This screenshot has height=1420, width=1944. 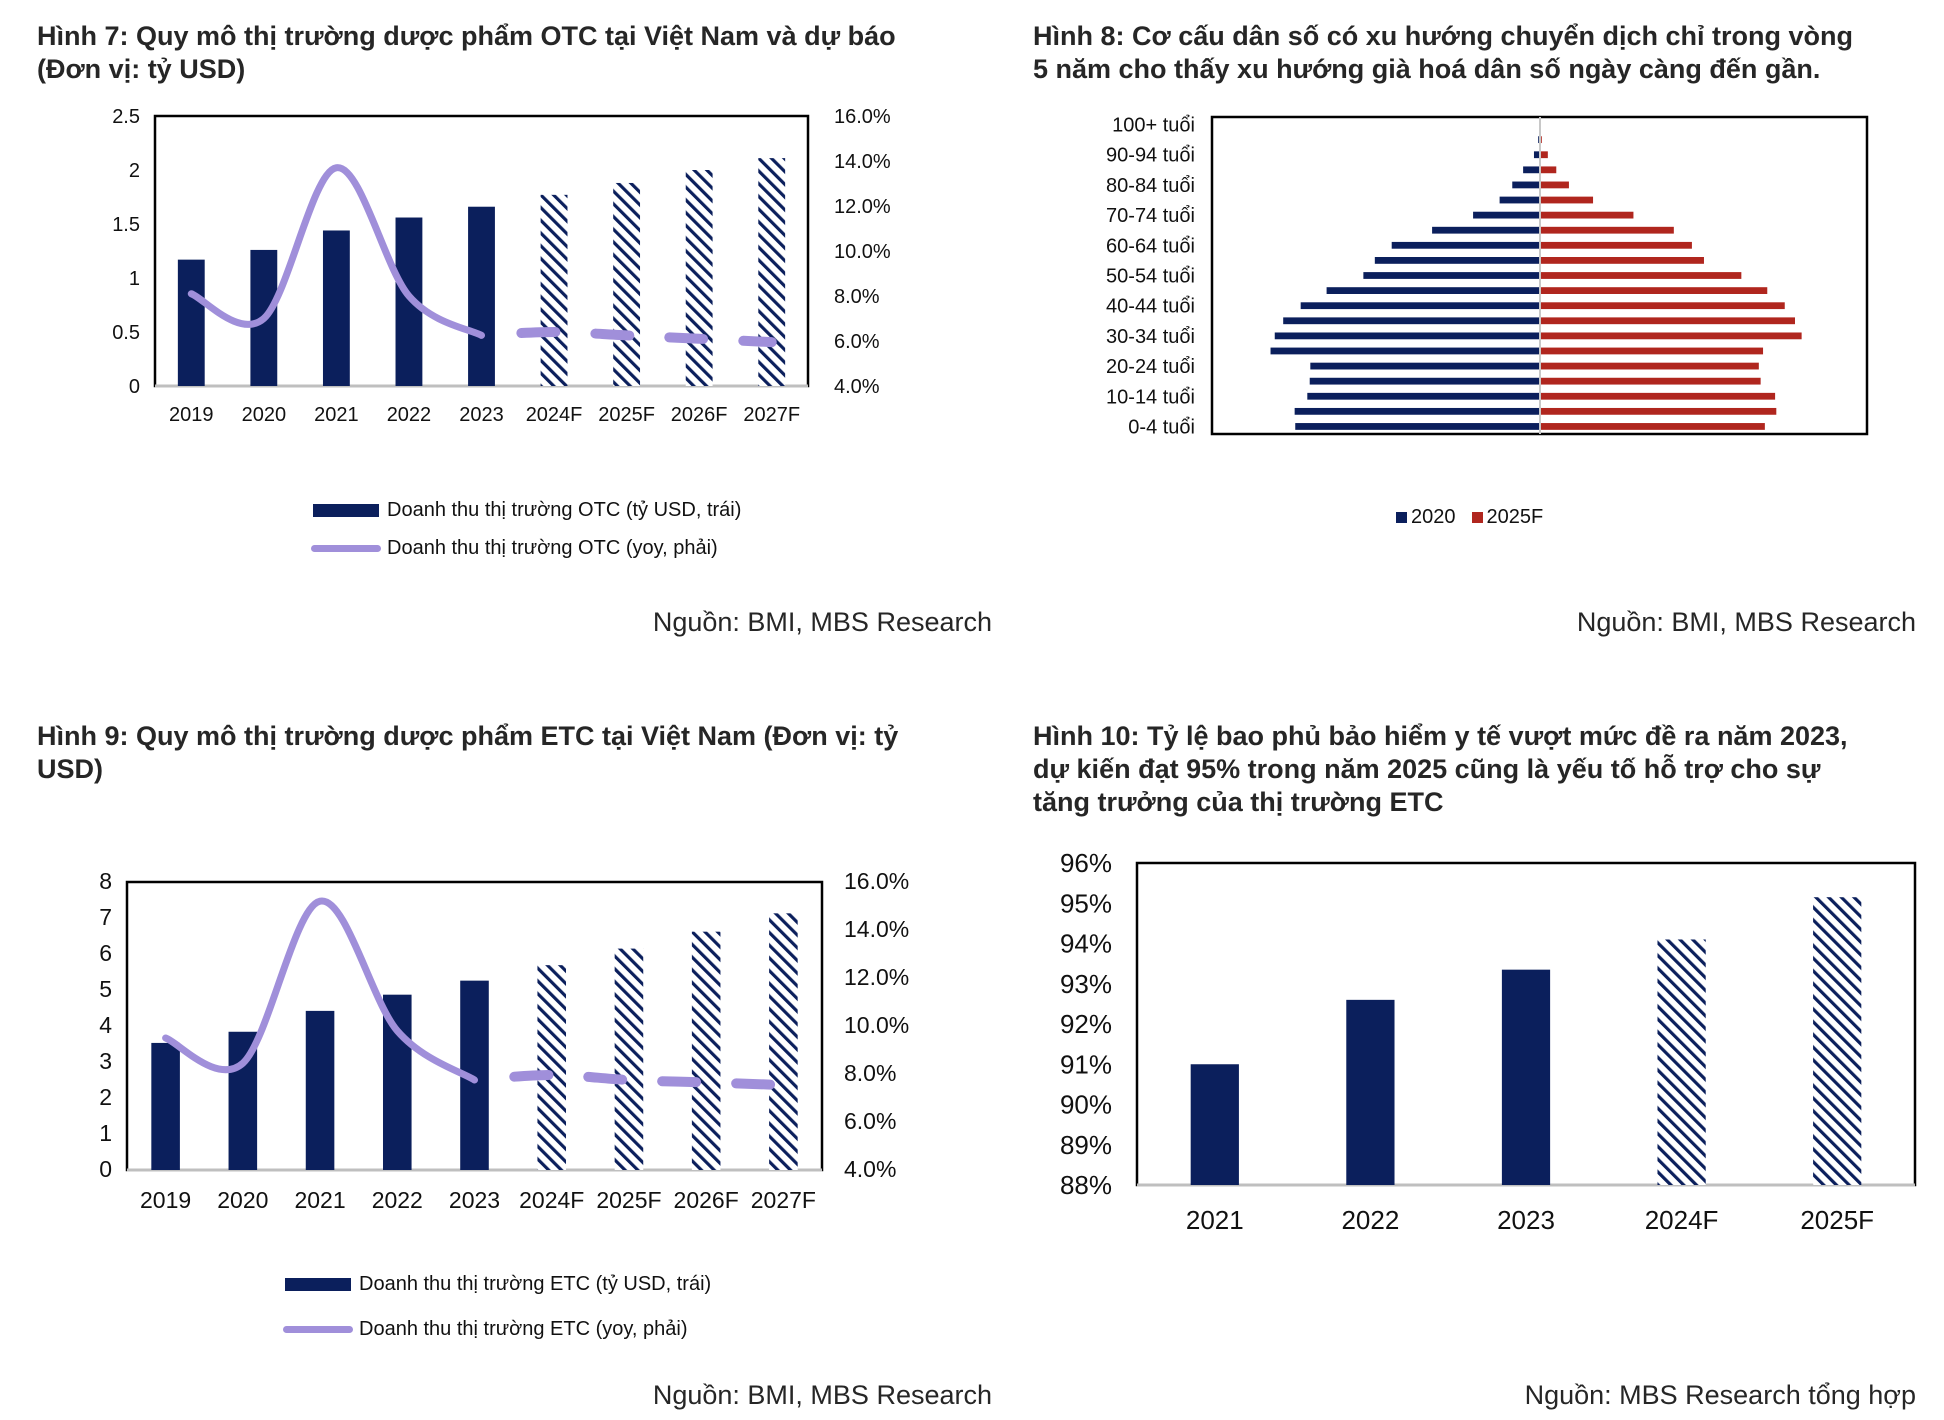 I want to click on figure-9-legend-line: Doanh thu thị trường ETC (yoy, phải), so click(x=485, y=1329).